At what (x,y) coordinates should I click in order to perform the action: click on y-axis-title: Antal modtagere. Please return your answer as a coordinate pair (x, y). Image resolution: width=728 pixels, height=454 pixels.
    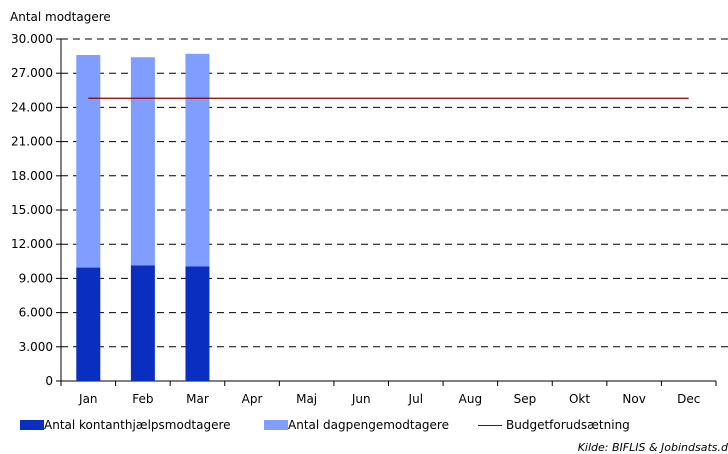
    Looking at the image, I should click on (60, 17).